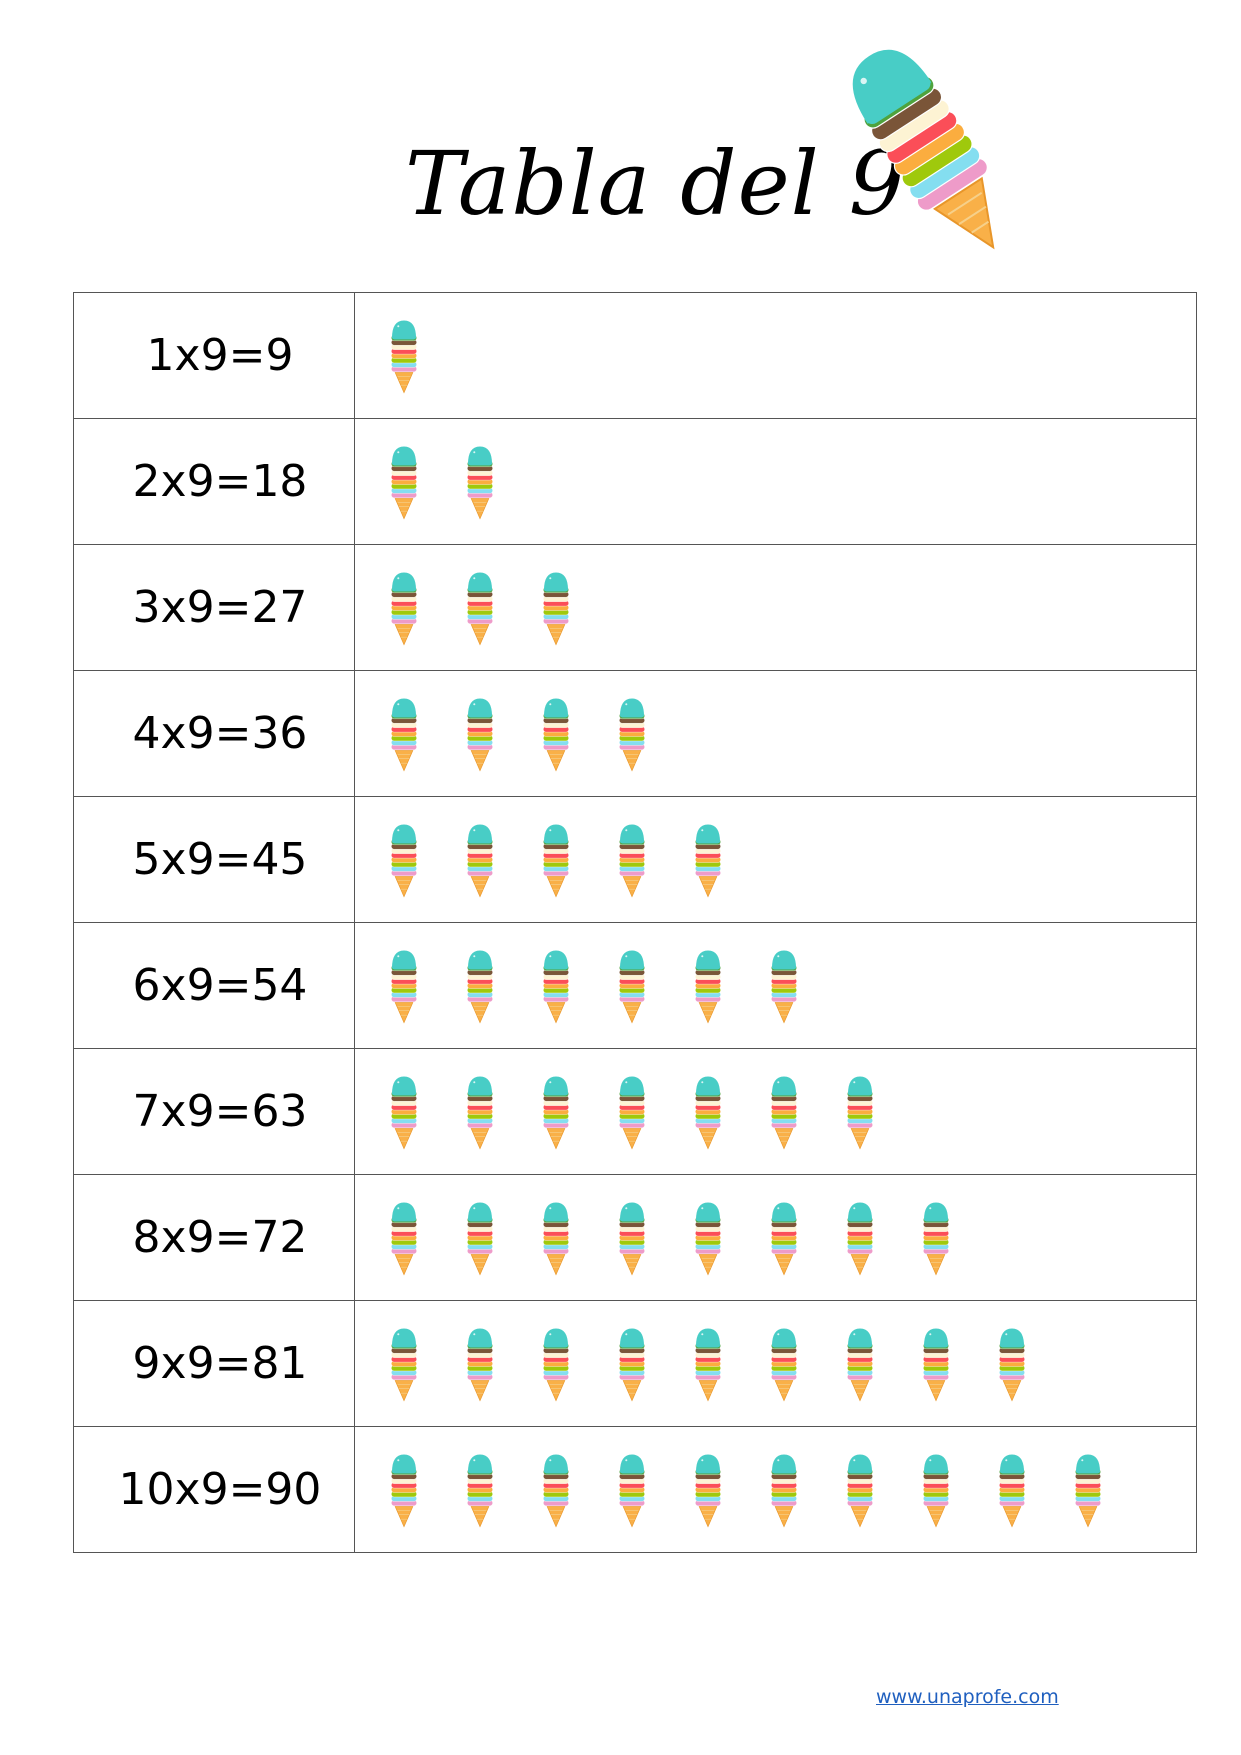  I want to click on table-row: 5x9=45, so click(635, 859).